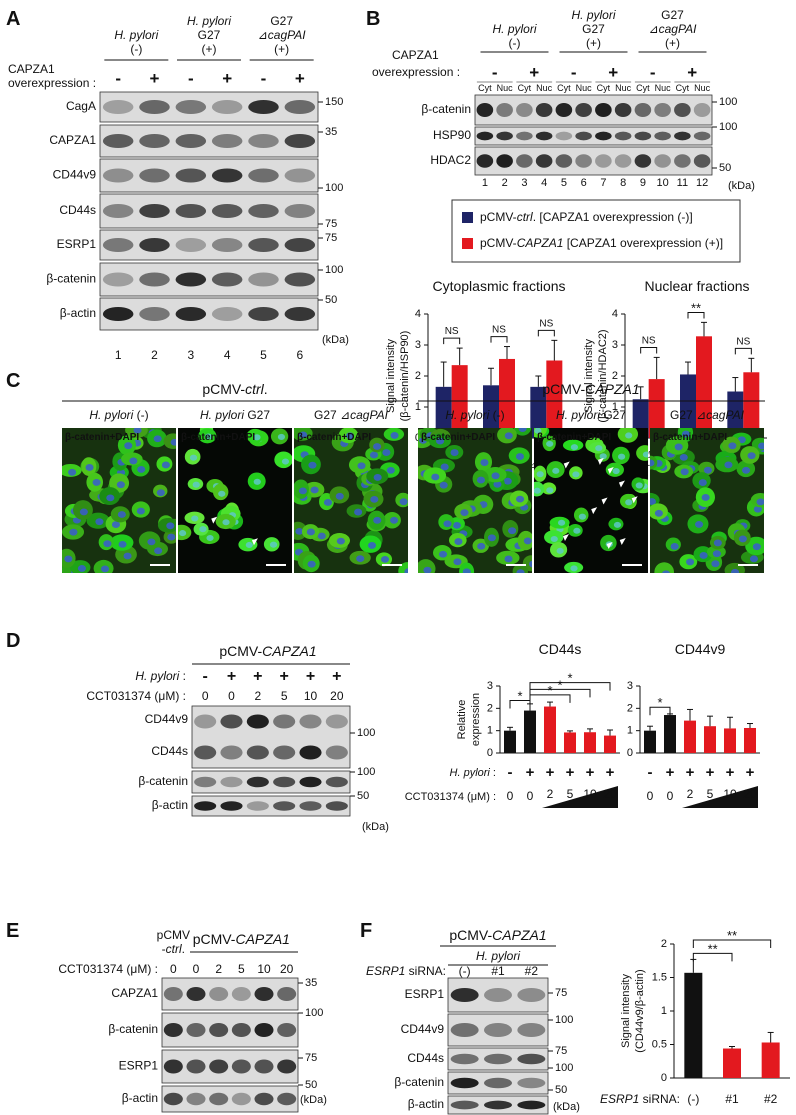  Describe the element at coordinates (281, 49) in the screenshot. I see `text-run: (+)` at that location.